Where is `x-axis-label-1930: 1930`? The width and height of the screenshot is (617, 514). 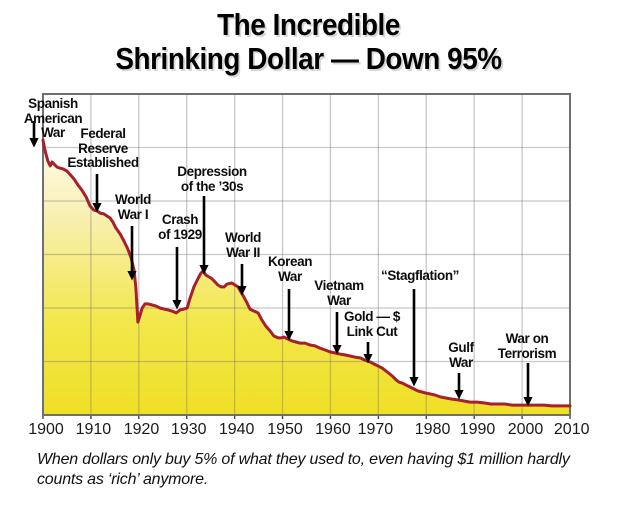
x-axis-label-1930: 1930 is located at coordinates (188, 429).